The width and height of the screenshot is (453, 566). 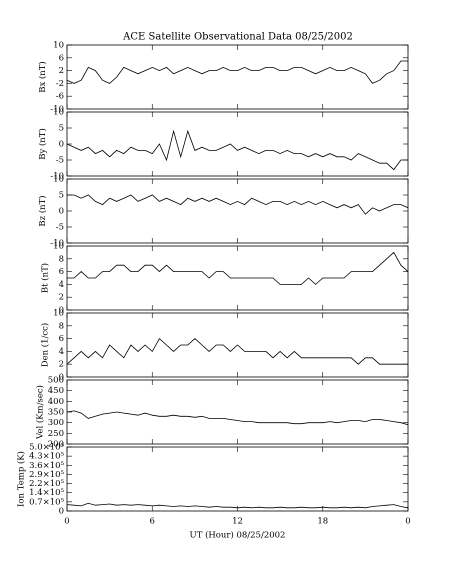 I want to click on y-tick-label: 2.2×10⁵, so click(x=46, y=484).